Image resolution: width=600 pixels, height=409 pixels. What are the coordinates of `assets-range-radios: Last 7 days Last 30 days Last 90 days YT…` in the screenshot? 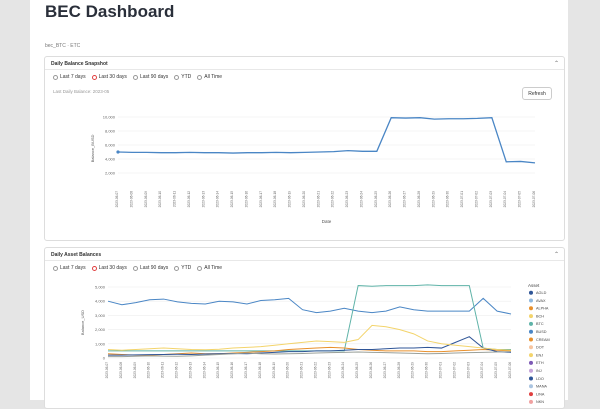 It's located at (137, 268).